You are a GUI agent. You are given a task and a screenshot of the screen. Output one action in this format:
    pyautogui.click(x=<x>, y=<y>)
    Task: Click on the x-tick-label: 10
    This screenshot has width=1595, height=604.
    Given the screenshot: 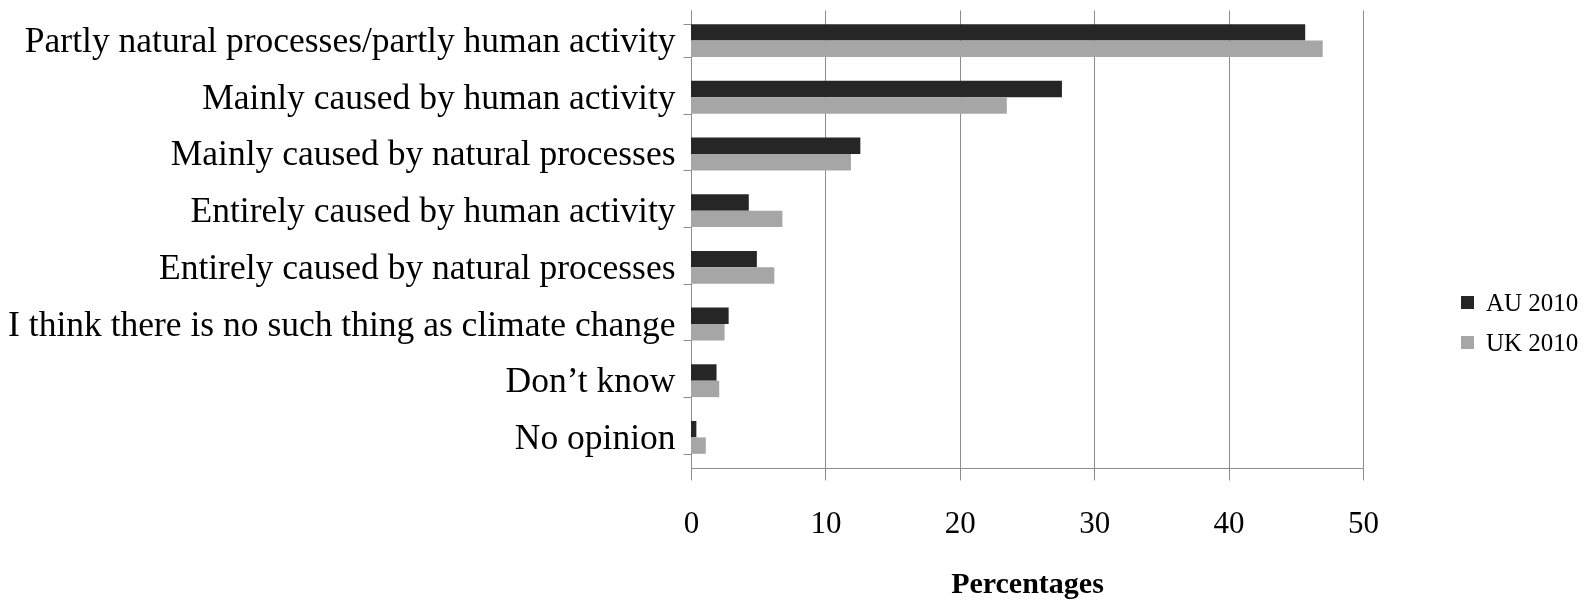 What is the action you would take?
    pyautogui.click(x=826, y=522)
    